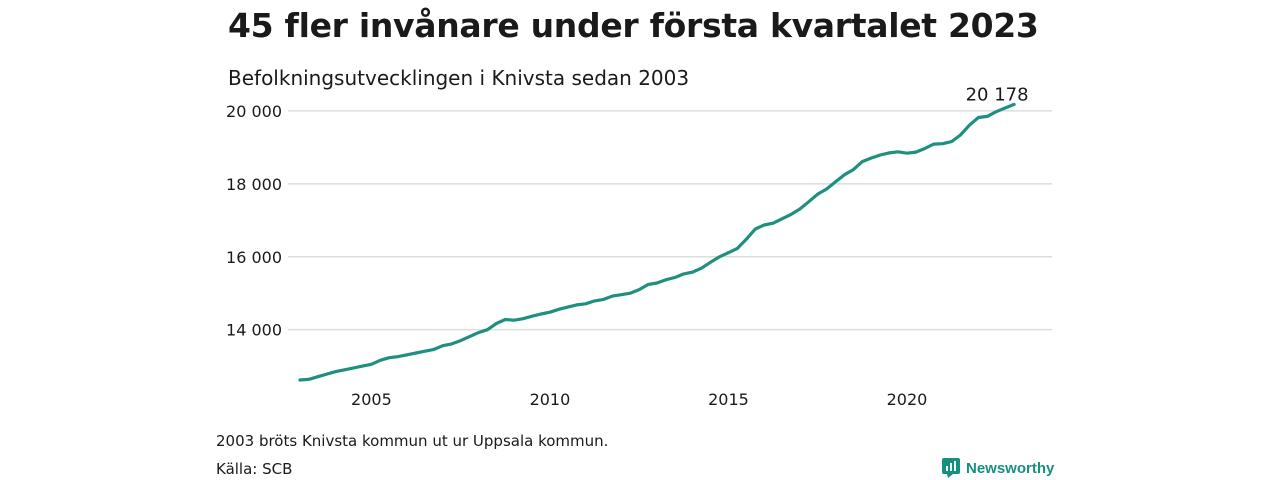 The height and width of the screenshot is (480, 1280). I want to click on x-tick-label: 2010, so click(550, 399).